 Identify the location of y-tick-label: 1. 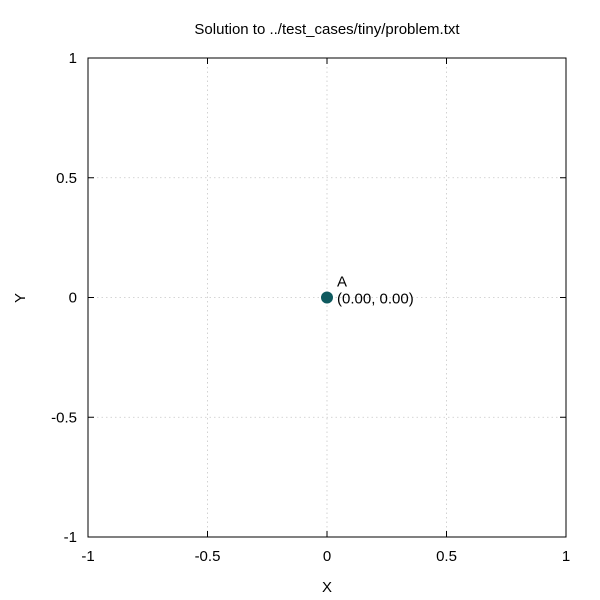
(73, 58).